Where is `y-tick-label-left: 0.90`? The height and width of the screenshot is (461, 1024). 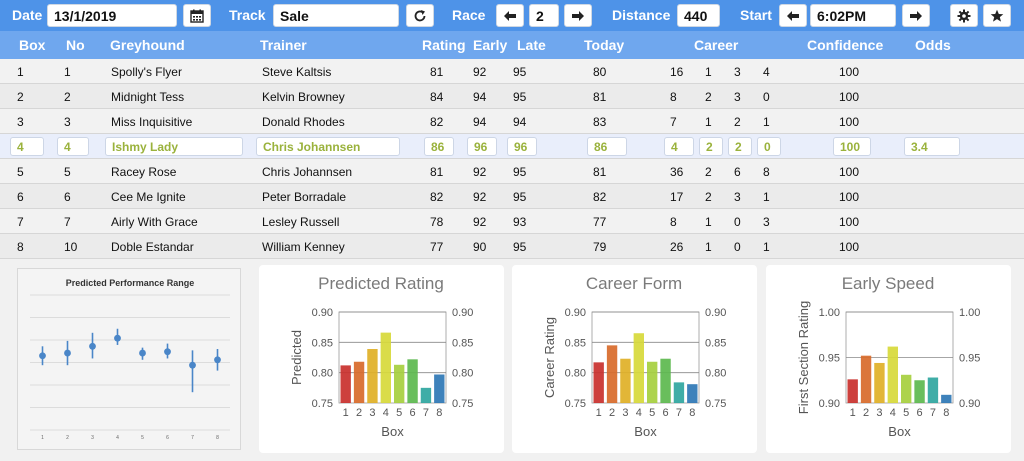
y-tick-label-left: 0.90 is located at coordinates (322, 313).